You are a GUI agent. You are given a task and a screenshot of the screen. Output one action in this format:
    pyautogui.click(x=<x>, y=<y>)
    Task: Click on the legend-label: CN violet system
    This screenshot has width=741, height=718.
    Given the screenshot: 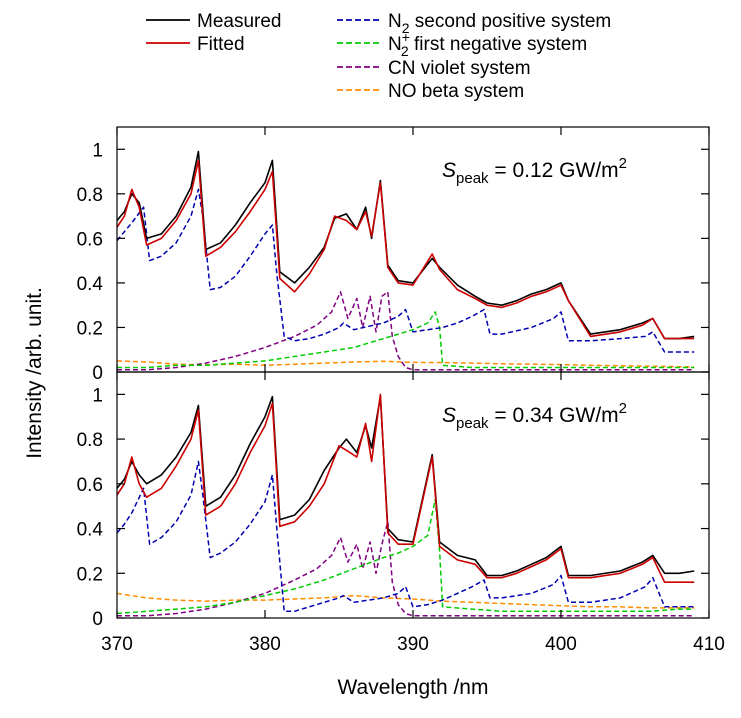 What is the action you would take?
    pyautogui.click(x=459, y=68)
    